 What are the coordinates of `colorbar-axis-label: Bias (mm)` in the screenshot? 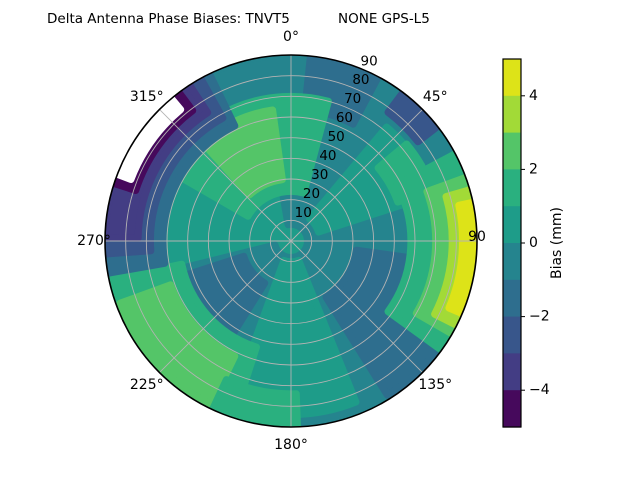 It's located at (557, 243).